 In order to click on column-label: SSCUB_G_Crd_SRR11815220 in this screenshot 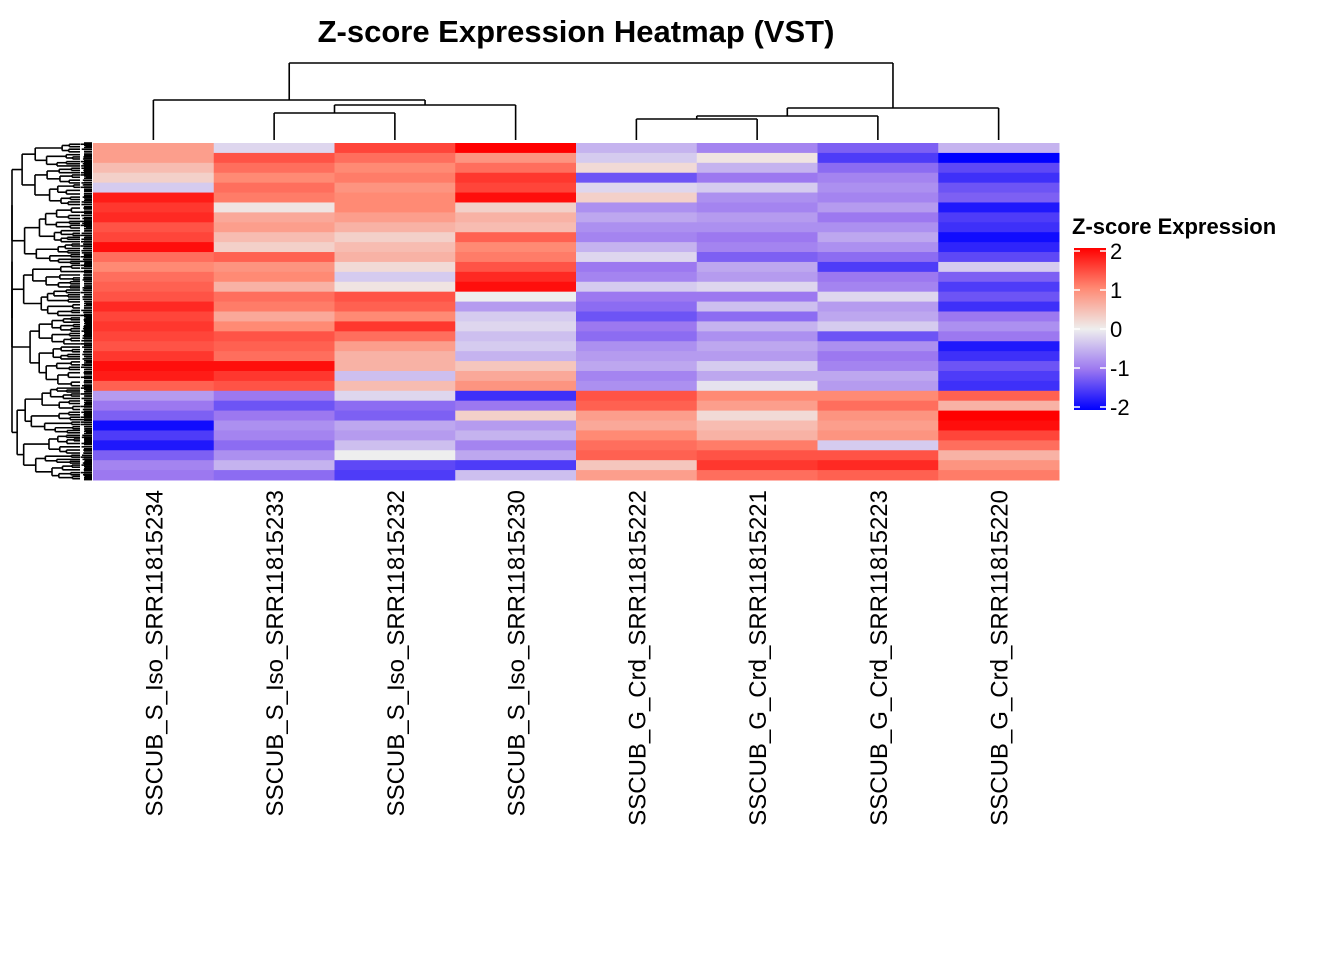, I will do `click(1000, 658)`.